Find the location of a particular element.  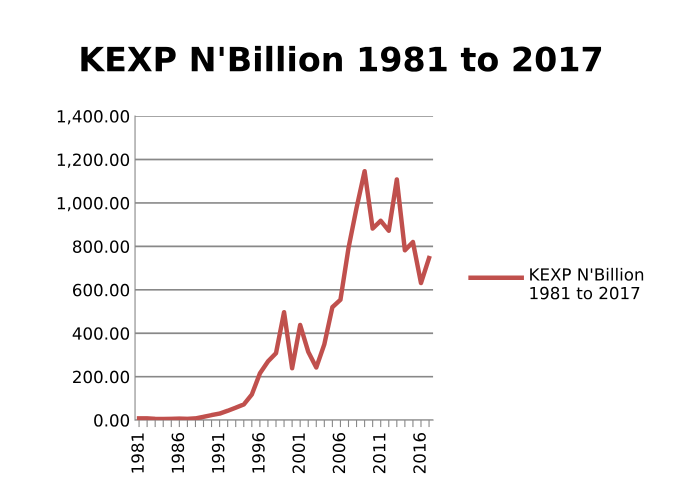

chart-title: KEXP N'Billion 1981 to 2017 is located at coordinates (341, 59).